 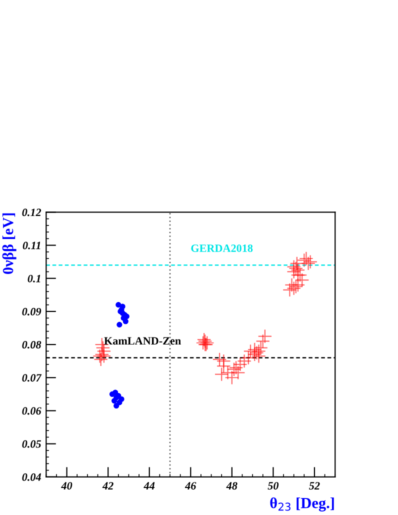 I want to click on x-tick-label: 44, so click(x=149, y=486).